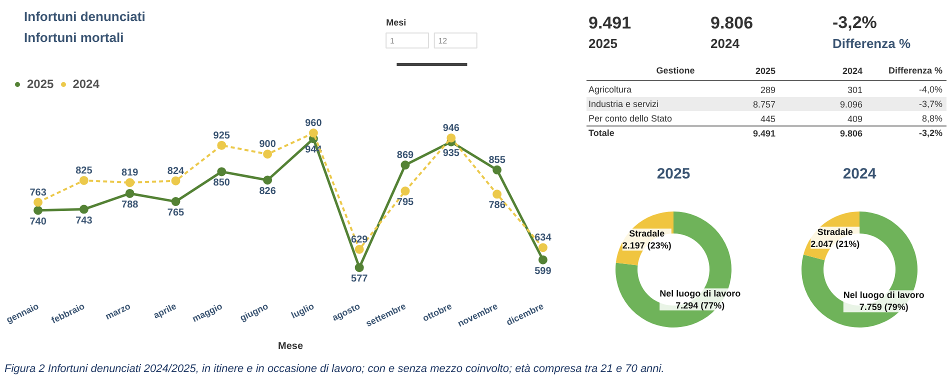  Describe the element at coordinates (84, 220) in the screenshot. I see `data-label: 743` at that location.